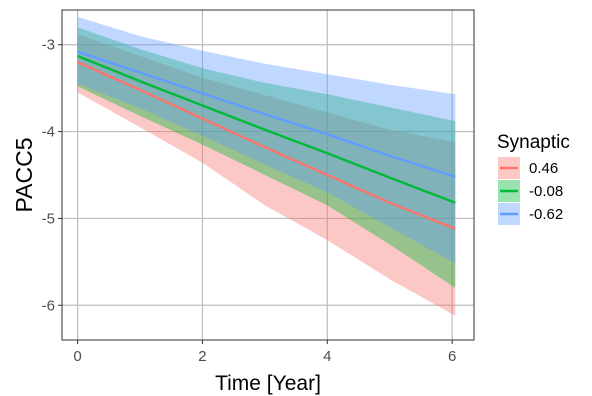  What do you see at coordinates (533, 142) in the screenshot?
I see `legend-title: Synaptic` at bounding box center [533, 142].